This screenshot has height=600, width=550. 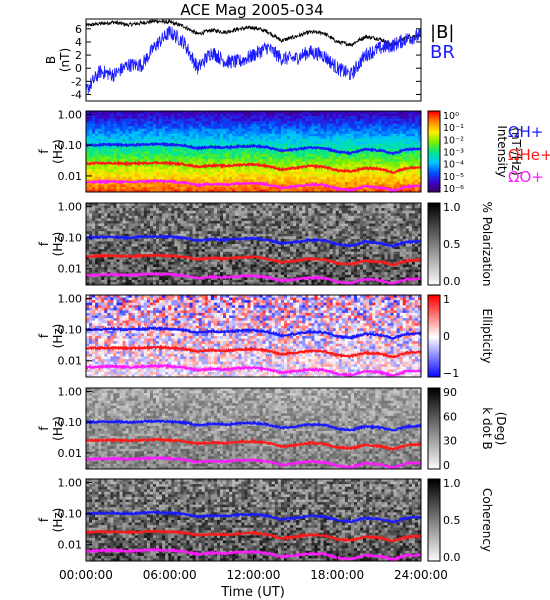 I want to click on figure-title: ACE Mag 2005-034, so click(x=251, y=10).